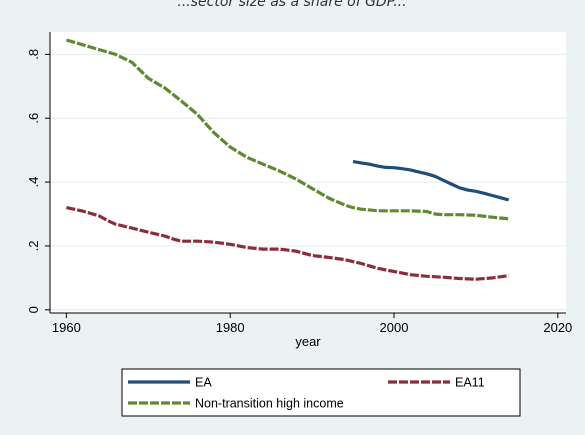  I want to click on legend-label-3: Non-transition high income, so click(269, 404).